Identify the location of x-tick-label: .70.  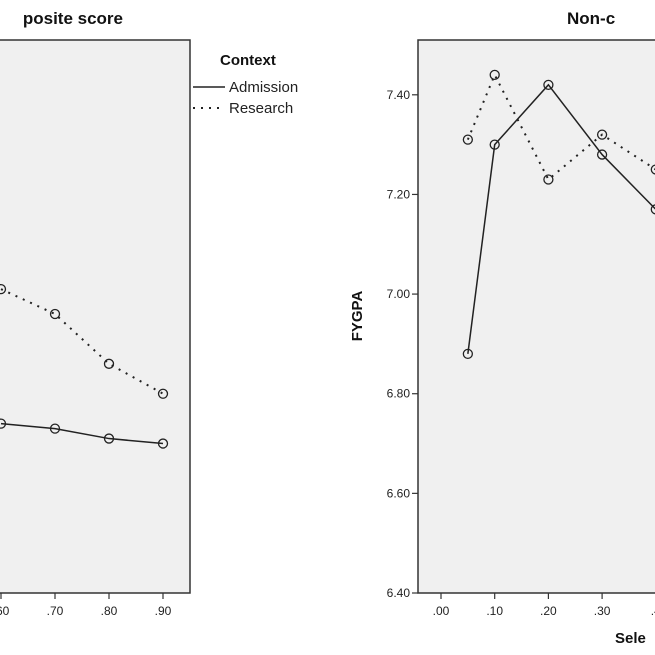
(55, 611).